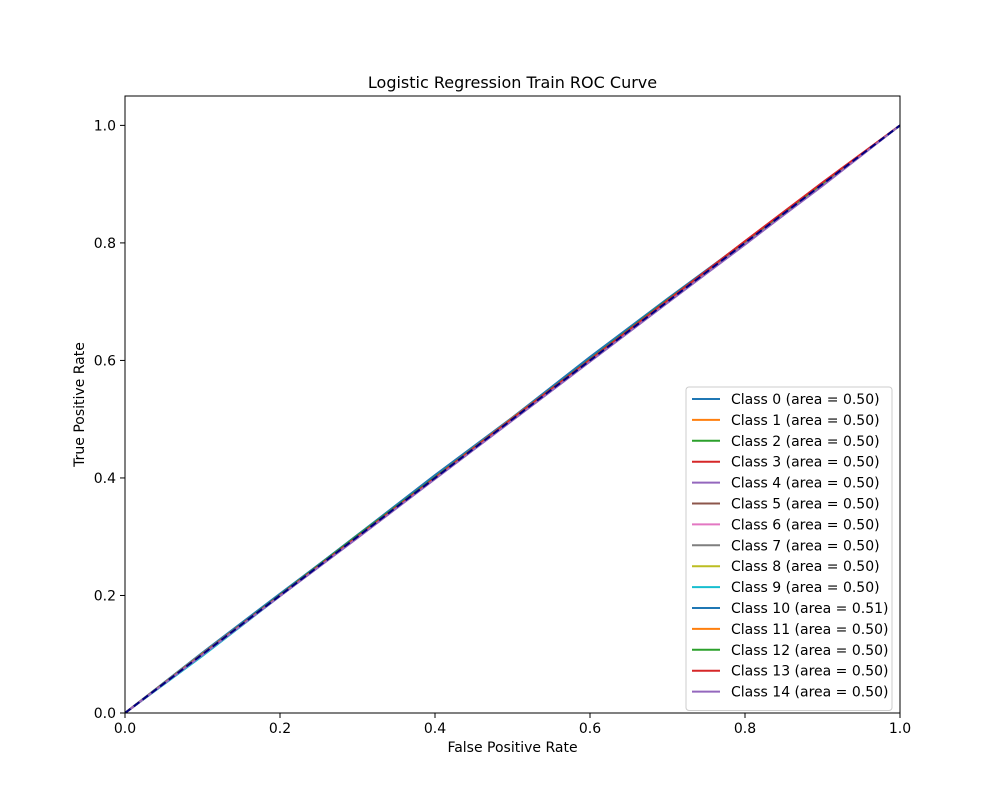 This screenshot has width=1000, height=804. I want to click on chart-title: Logistic Regression Train ROC Curve, so click(512, 82).